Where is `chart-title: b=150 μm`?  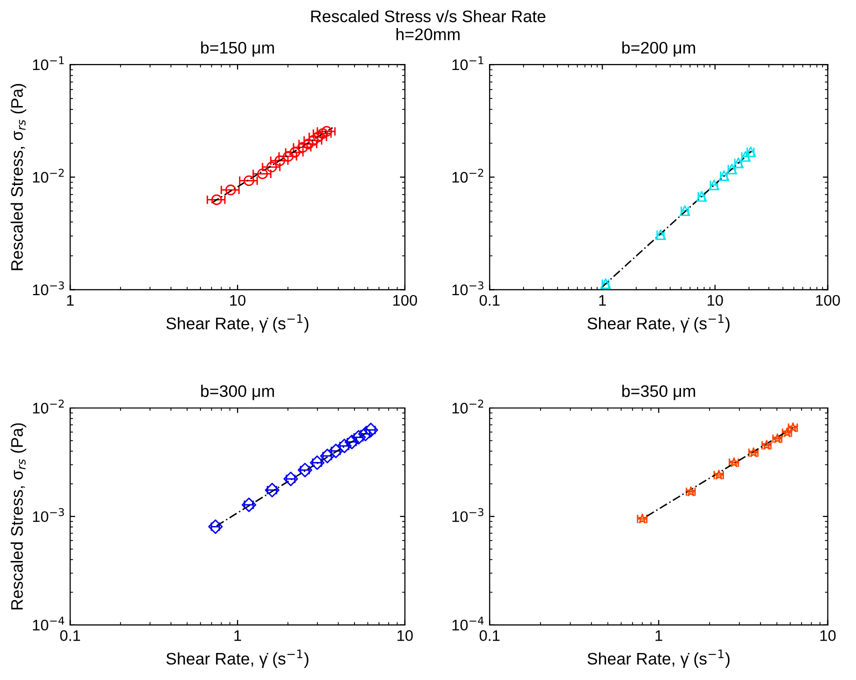
chart-title: b=150 μm is located at coordinates (237, 49).